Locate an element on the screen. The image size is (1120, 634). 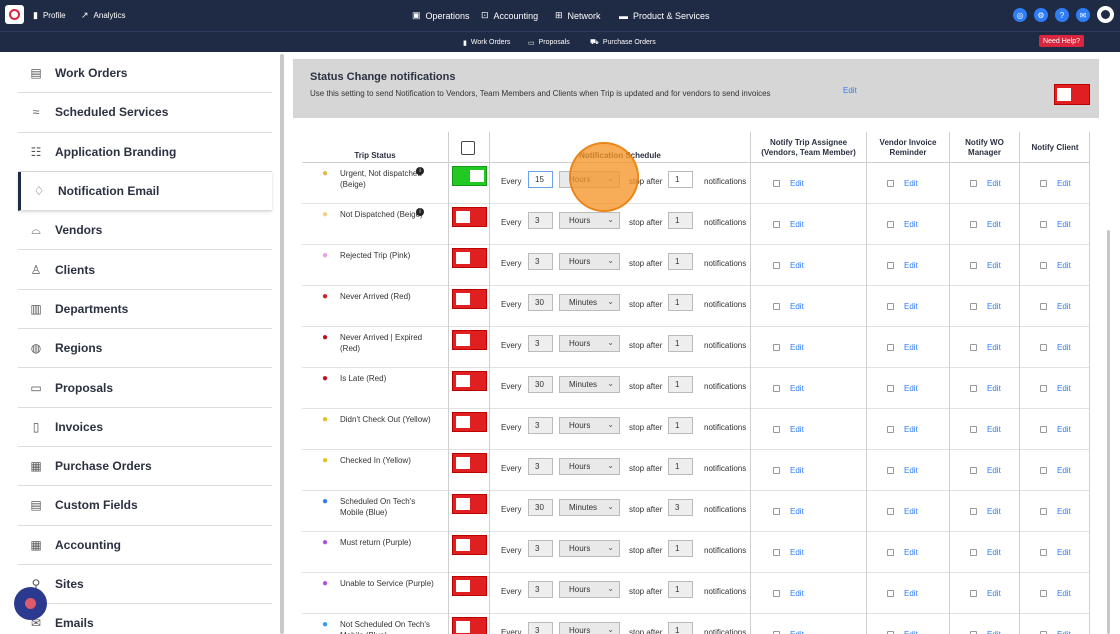
sidebar-item-scheduled-services: ≈ Scheduled Services is located at coordinates (145, 113).